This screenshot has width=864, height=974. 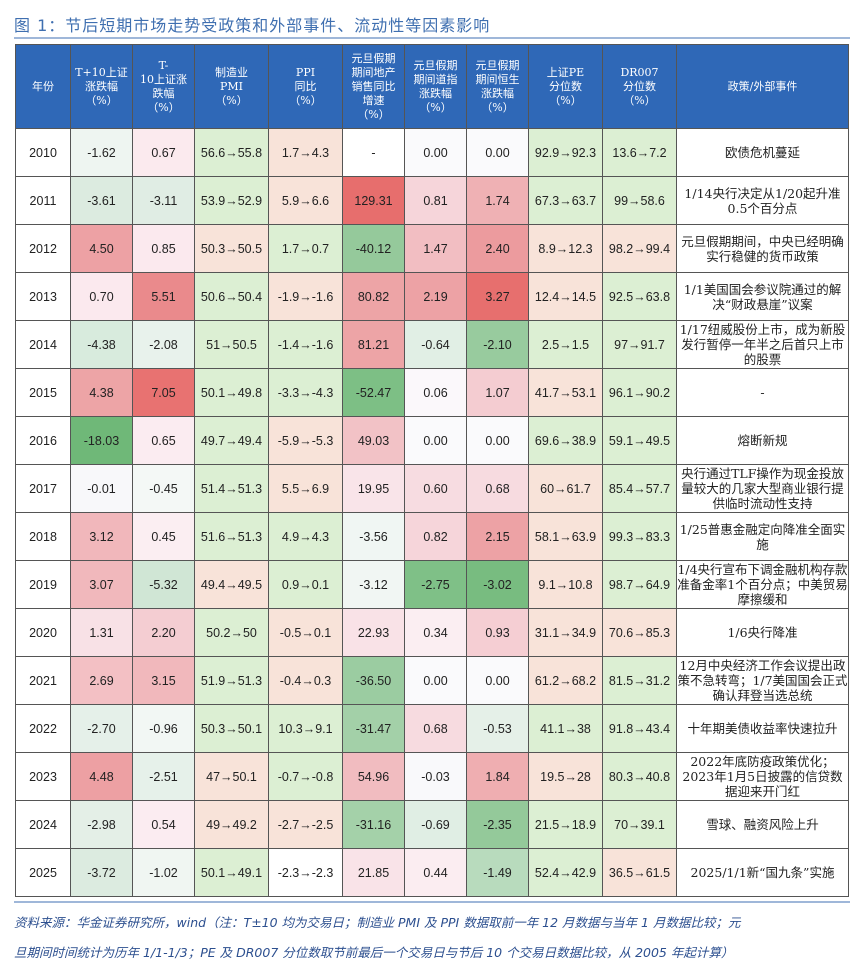 What do you see at coordinates (497, 824) in the screenshot?
I see `cell-hang-seng-change: -2.35` at bounding box center [497, 824].